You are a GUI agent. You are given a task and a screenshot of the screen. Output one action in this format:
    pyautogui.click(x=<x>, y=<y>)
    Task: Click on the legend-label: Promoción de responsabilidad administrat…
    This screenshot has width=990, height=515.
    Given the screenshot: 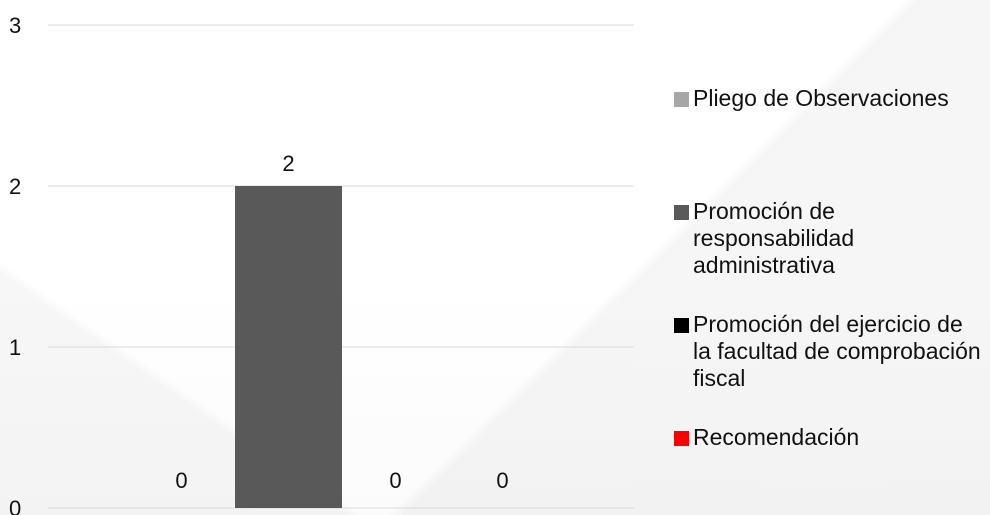 What is the action you would take?
    pyautogui.click(x=774, y=238)
    